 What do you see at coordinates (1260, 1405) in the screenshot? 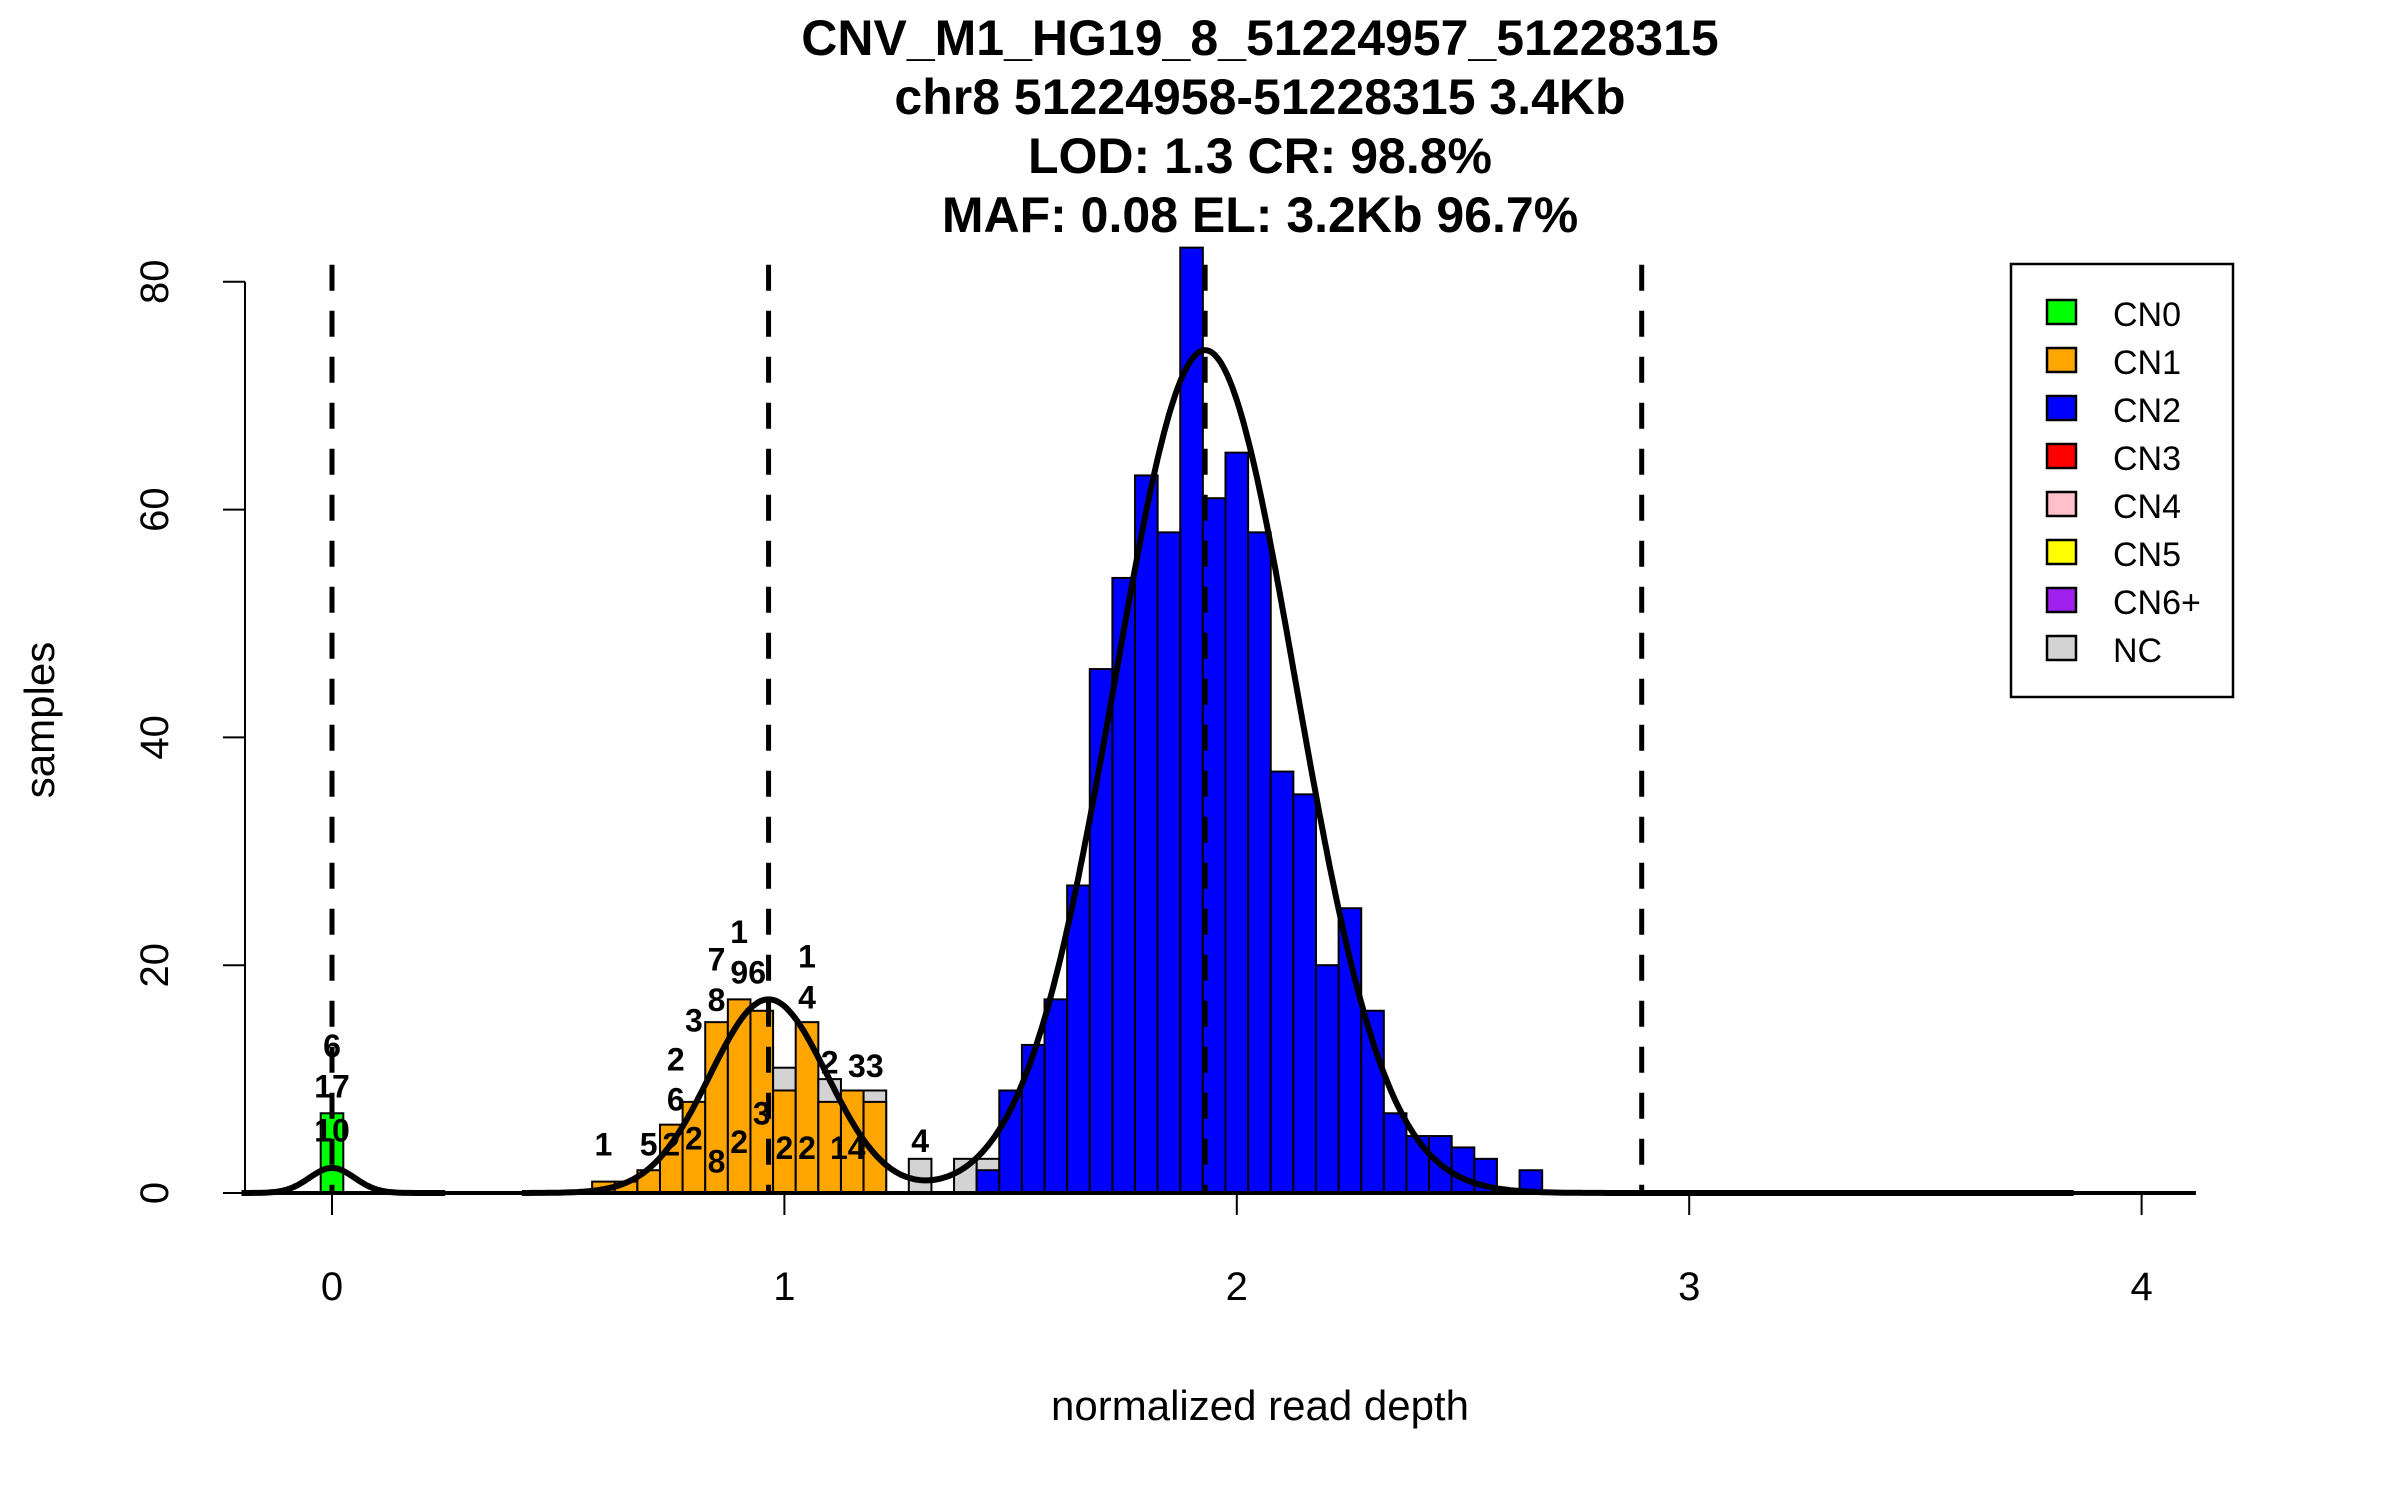
I see `x-axis-label: normalized read depth` at bounding box center [1260, 1405].